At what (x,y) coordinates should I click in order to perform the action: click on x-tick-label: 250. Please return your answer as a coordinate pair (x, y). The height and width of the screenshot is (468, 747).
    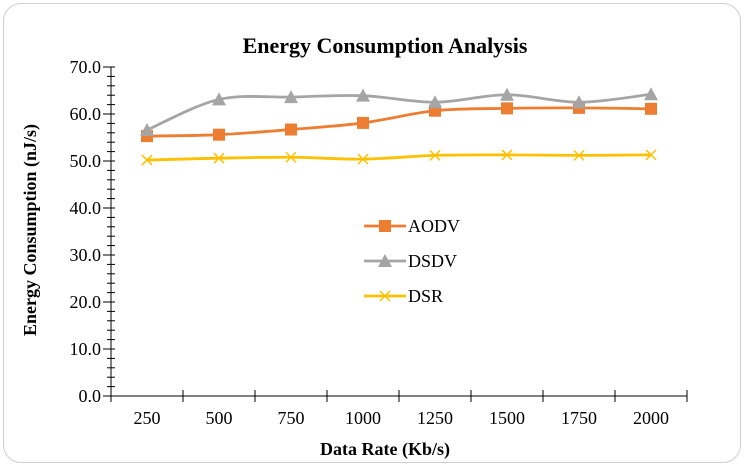
    Looking at the image, I should click on (147, 418).